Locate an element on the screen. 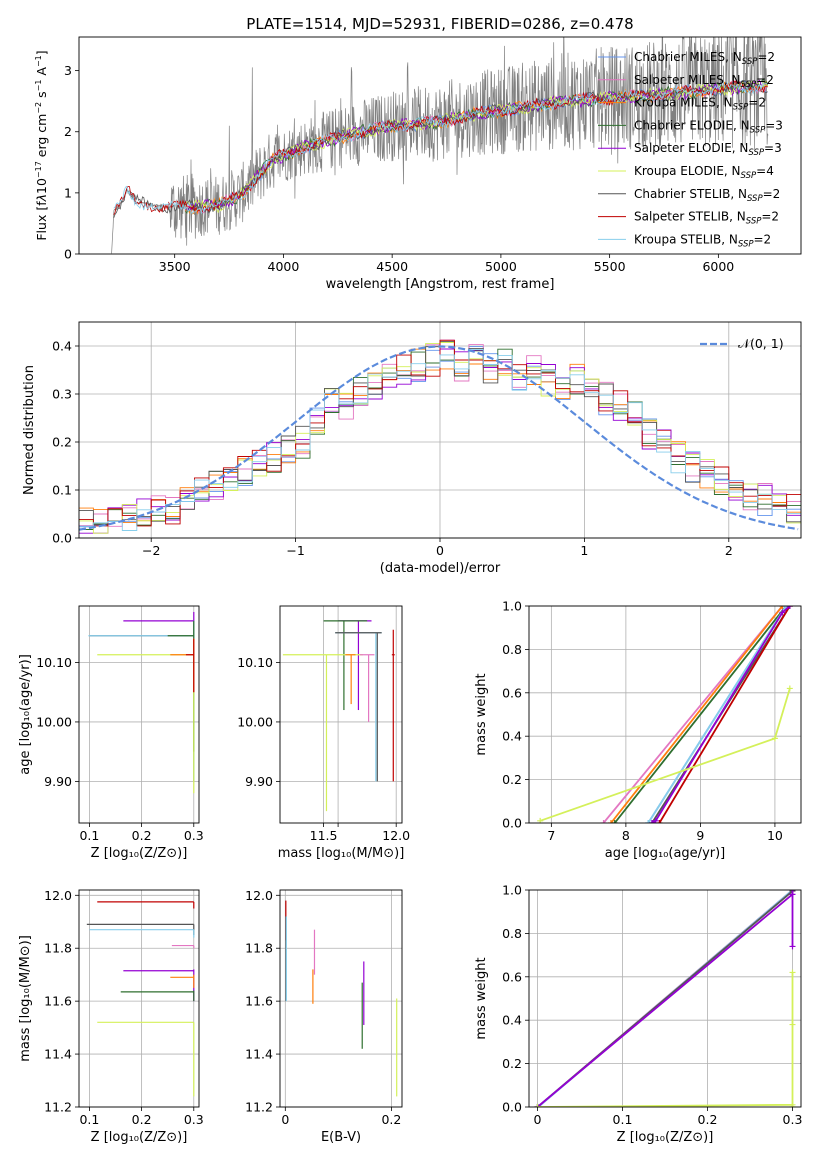  y-axis-label: mass [log₁₀(M/M⊙)] is located at coordinates (25, 998).